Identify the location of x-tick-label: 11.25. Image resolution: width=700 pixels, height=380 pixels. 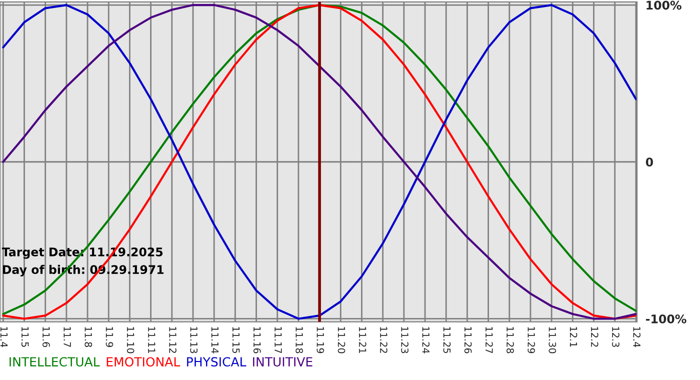
(447, 340).